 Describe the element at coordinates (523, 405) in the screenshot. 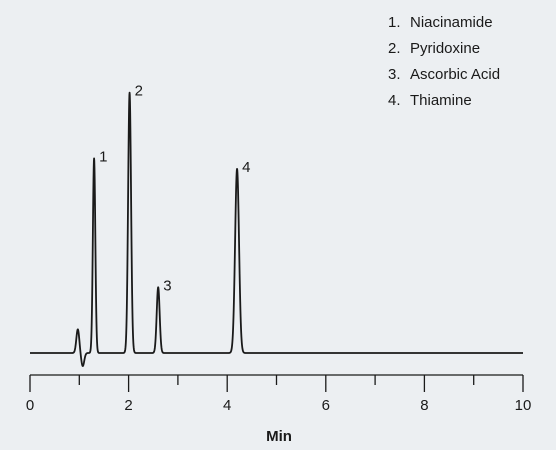

I see `x-tick-label: 10` at that location.